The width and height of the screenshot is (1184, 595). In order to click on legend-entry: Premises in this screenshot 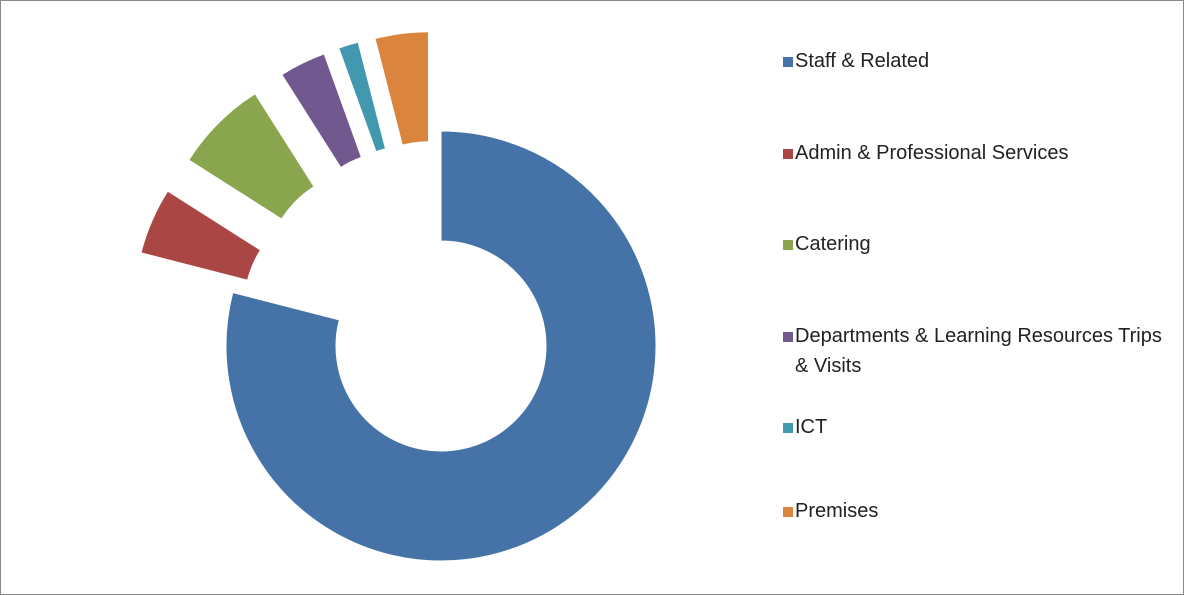, I will do `click(980, 511)`.